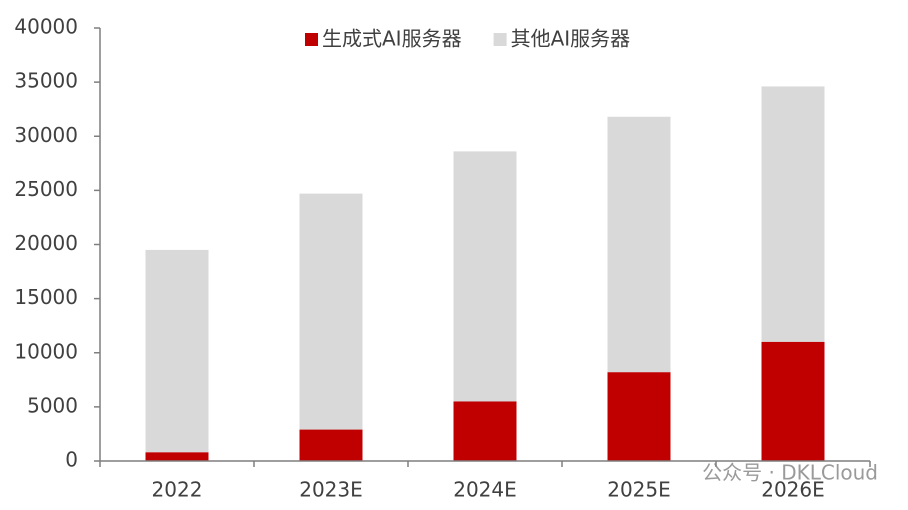 The height and width of the screenshot is (510, 908). What do you see at coordinates (790, 473) in the screenshot?
I see `watermark: 公众号 · DKLCloud` at bounding box center [790, 473].